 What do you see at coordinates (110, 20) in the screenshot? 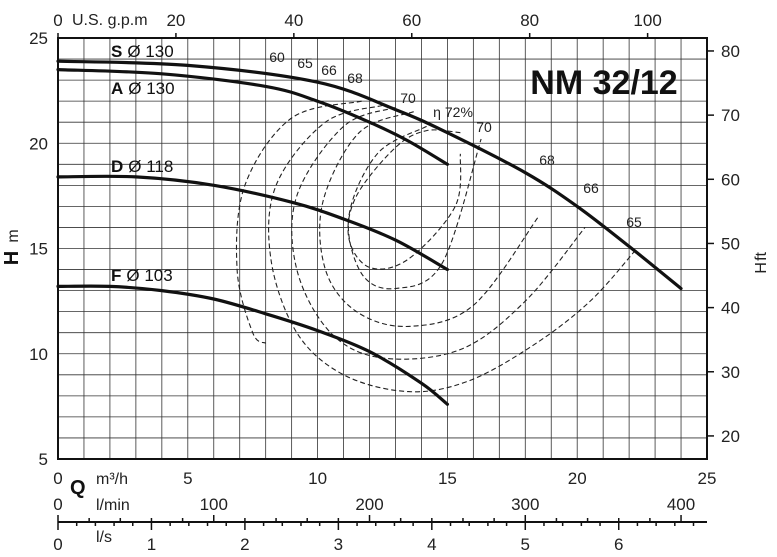
I see `top-axis-unit: U.S. g.p.m` at bounding box center [110, 20].